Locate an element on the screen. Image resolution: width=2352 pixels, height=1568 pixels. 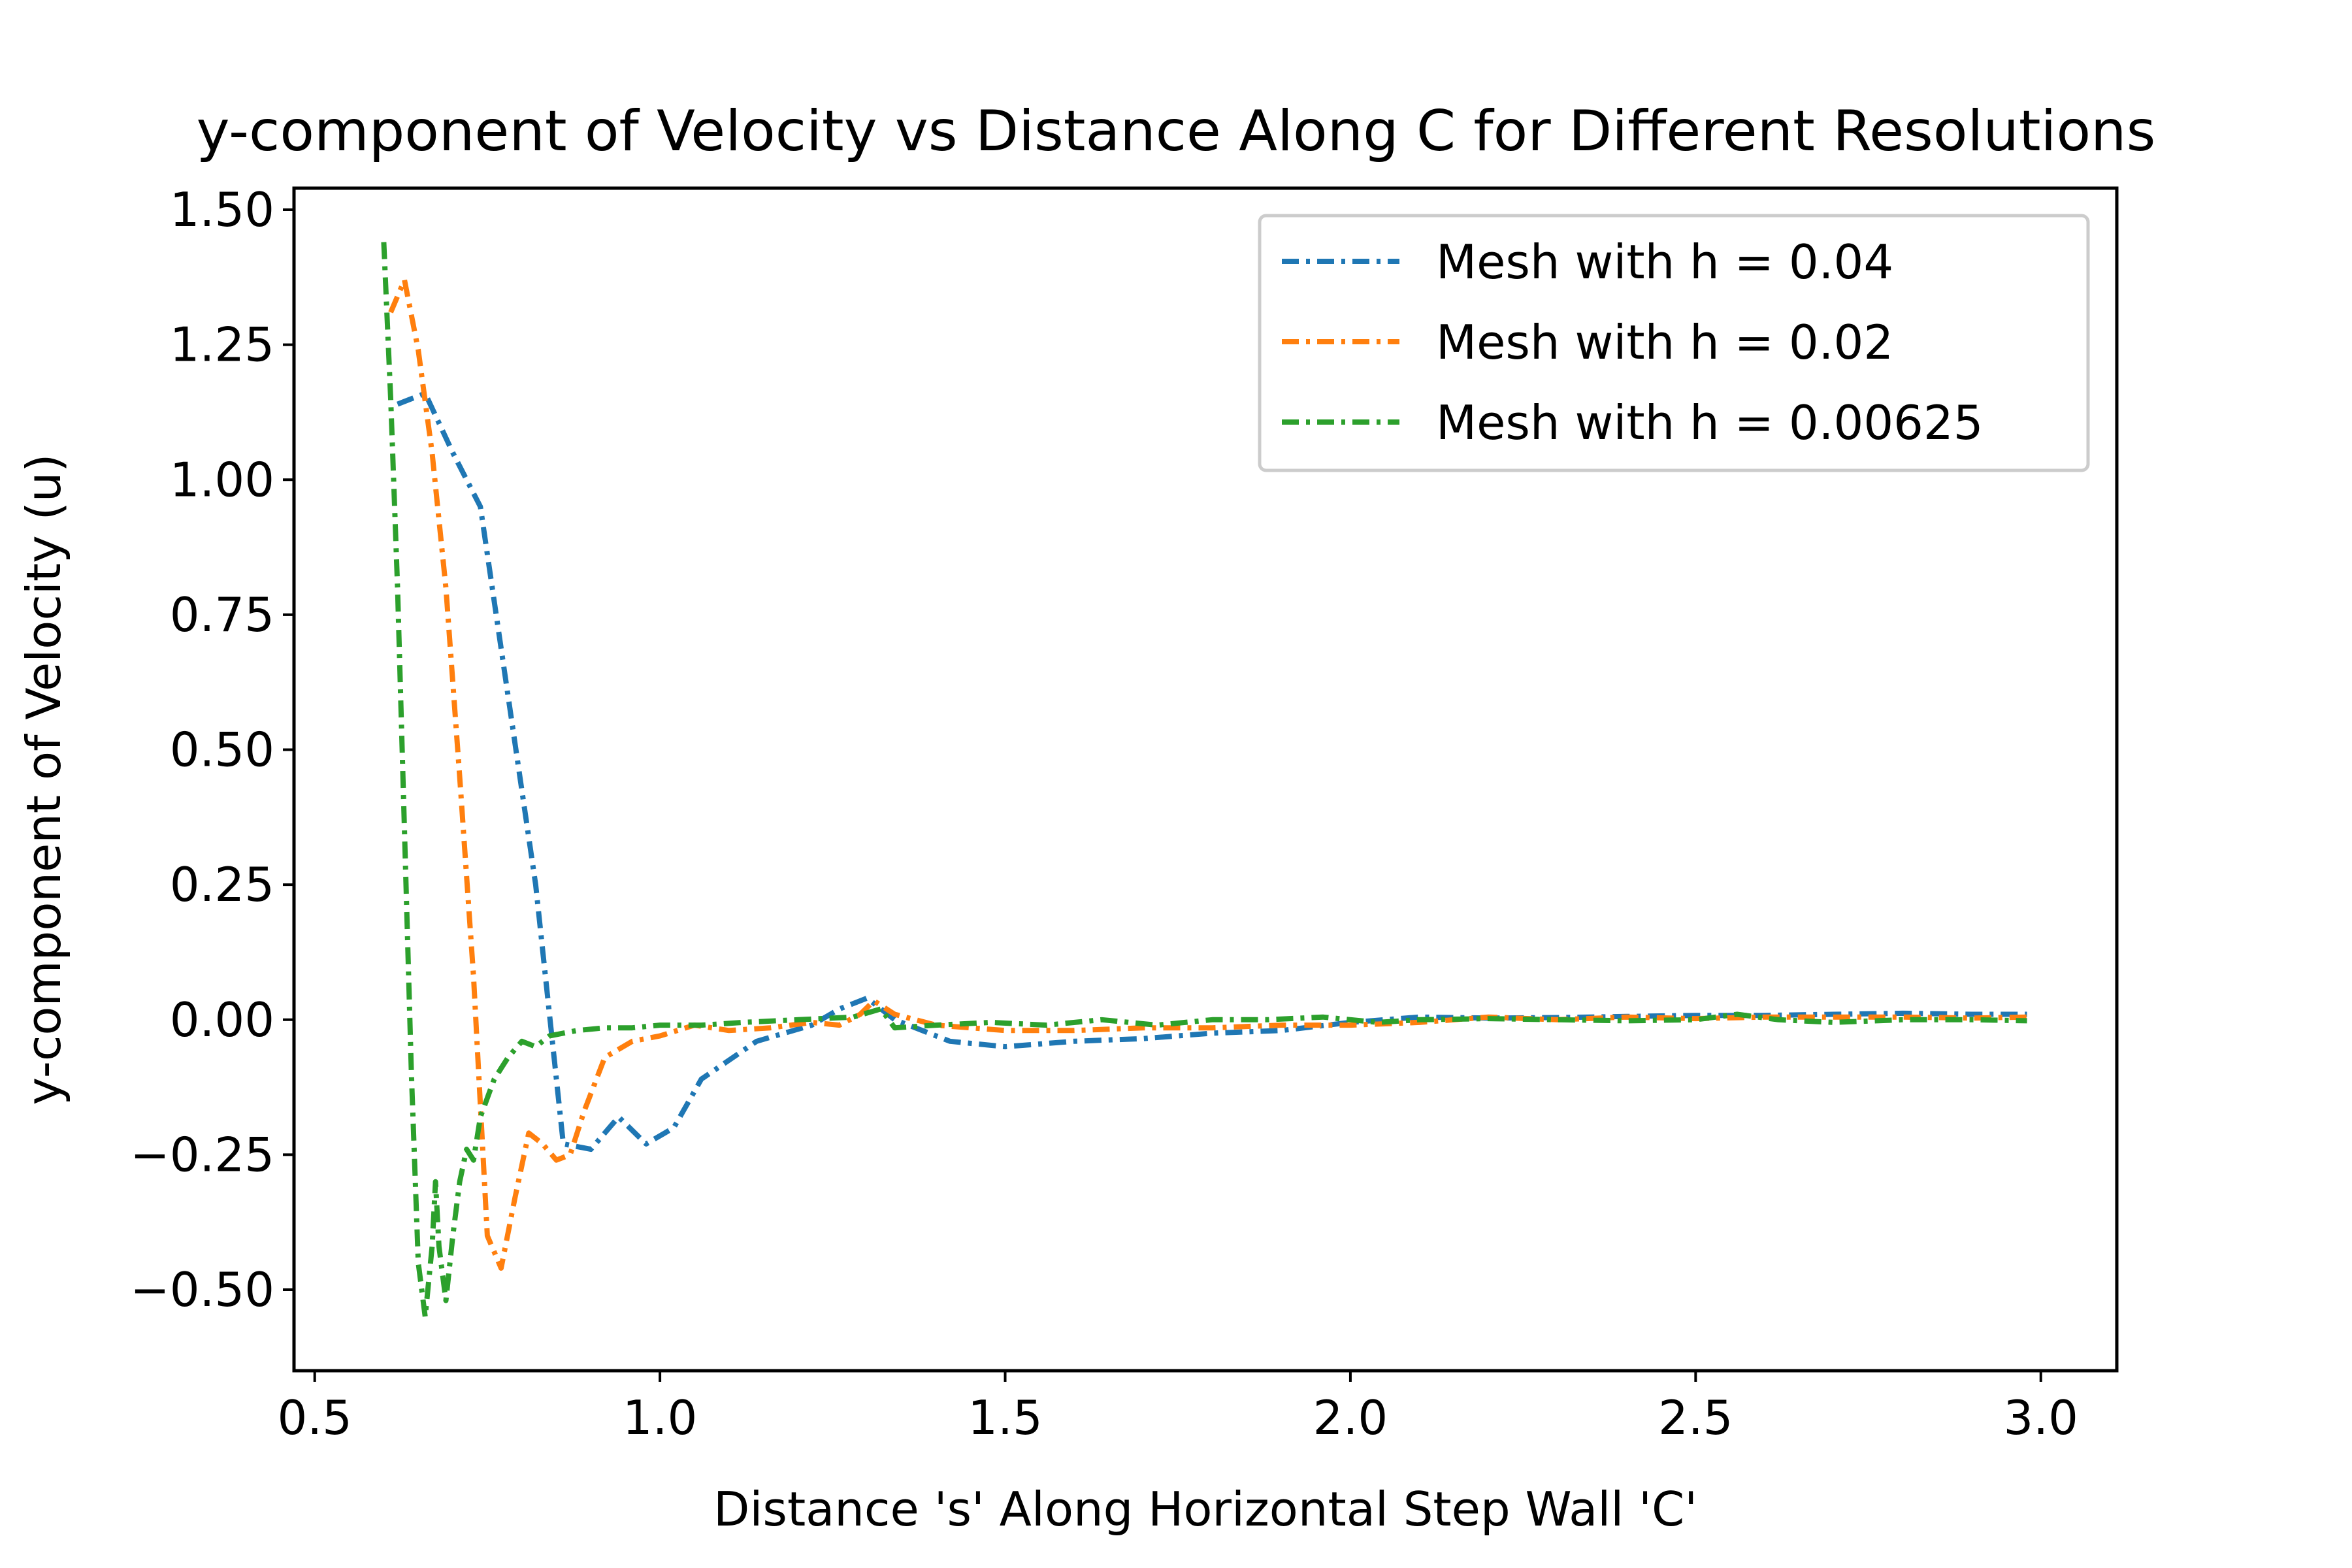
y-tick-label: −0.25 is located at coordinates (202, 1154).